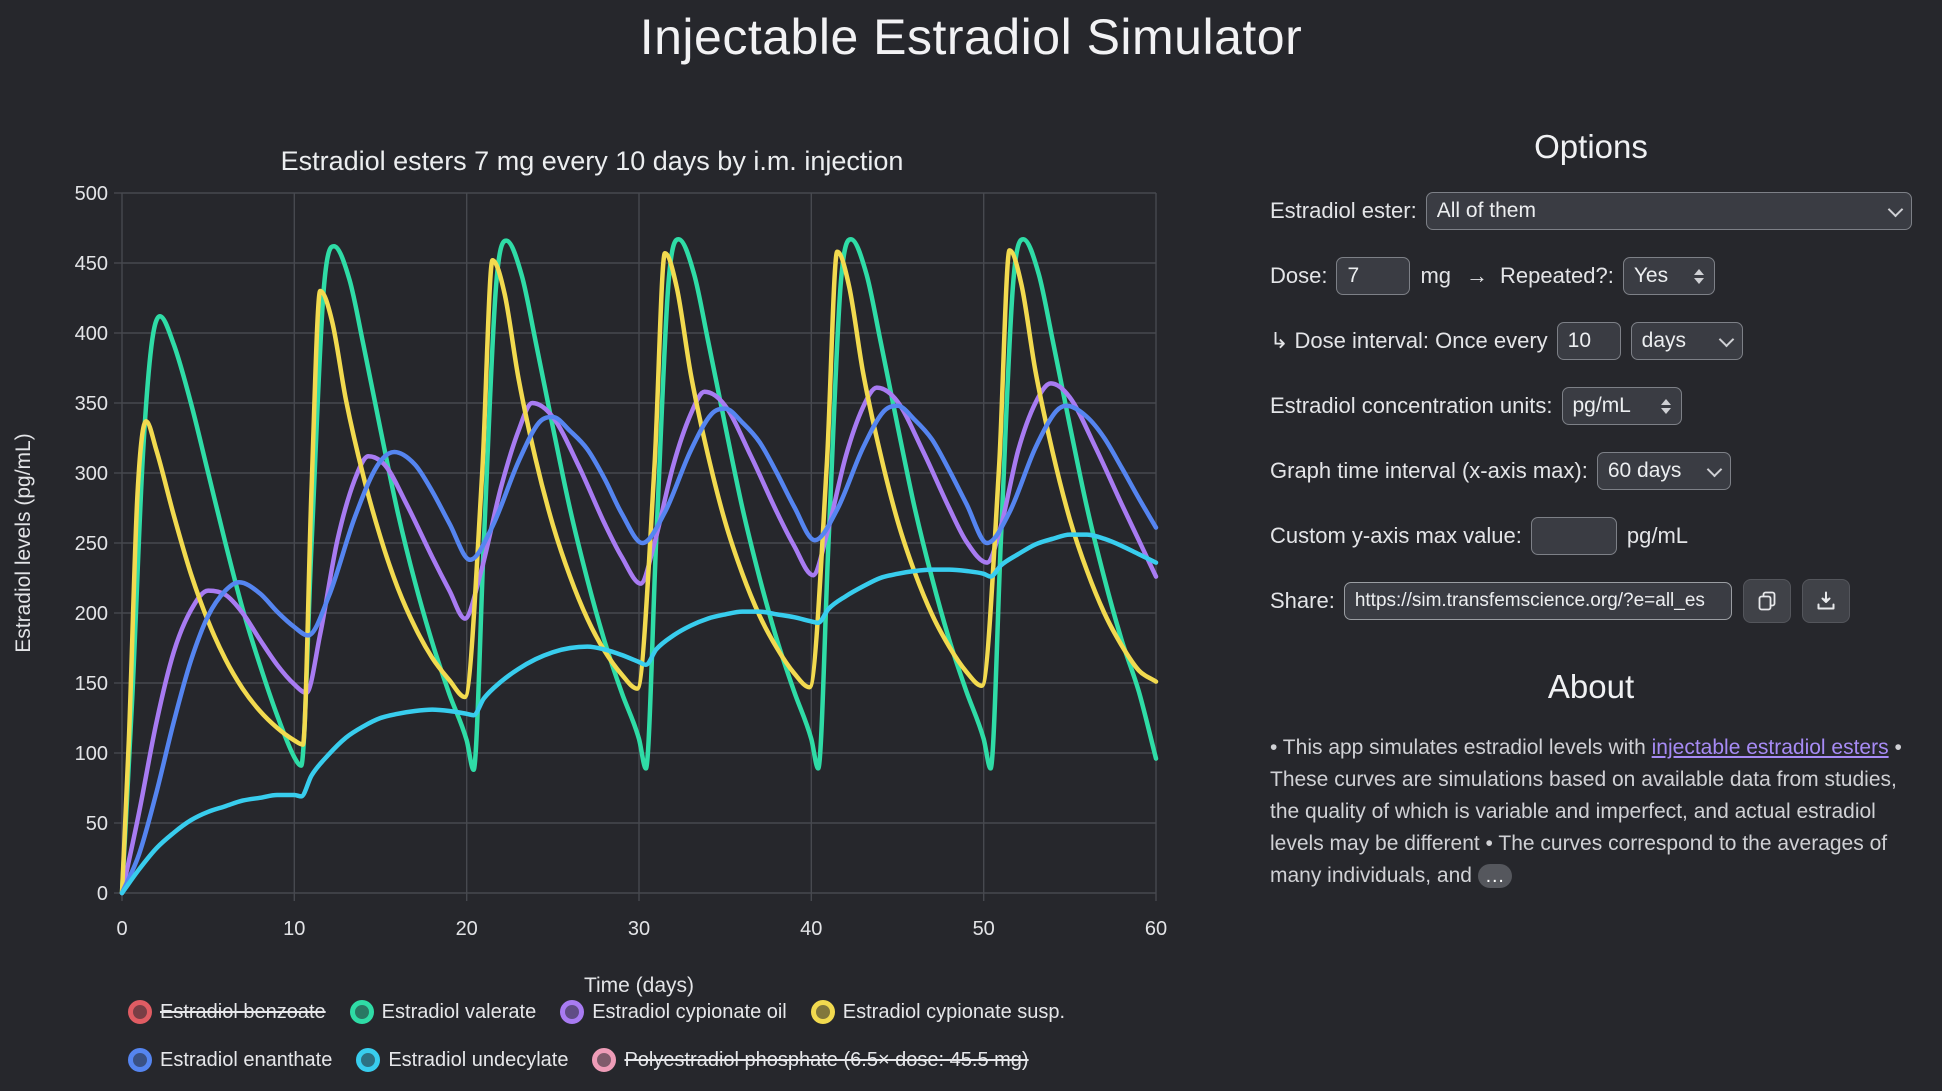 The image size is (1942, 1091). What do you see at coordinates (1657, 535) in the screenshot?
I see `ymax-unit-label: pg/mL` at bounding box center [1657, 535].